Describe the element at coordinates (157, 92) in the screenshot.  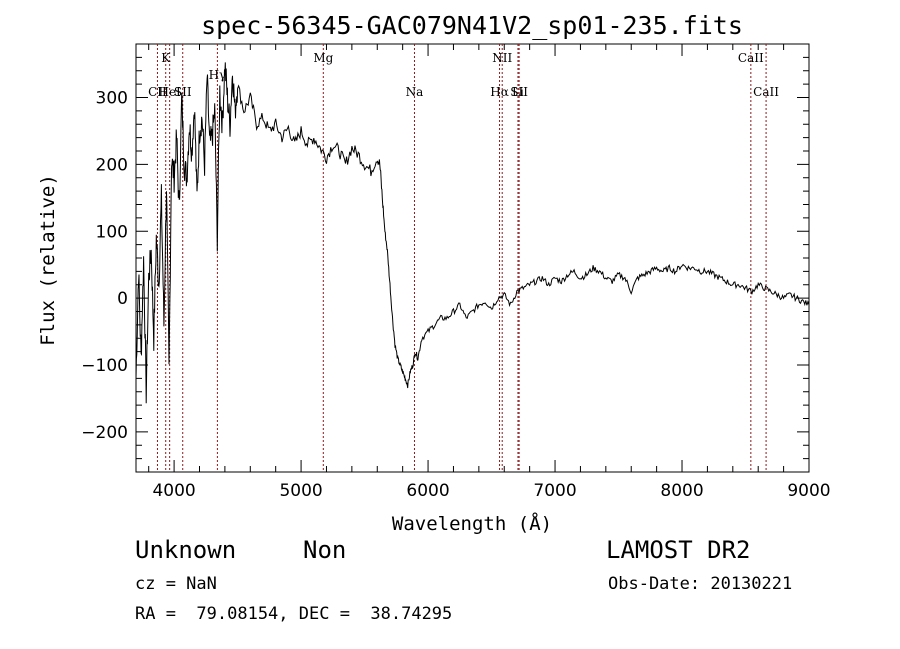
I see `spectral-line-label: CII` at that location.